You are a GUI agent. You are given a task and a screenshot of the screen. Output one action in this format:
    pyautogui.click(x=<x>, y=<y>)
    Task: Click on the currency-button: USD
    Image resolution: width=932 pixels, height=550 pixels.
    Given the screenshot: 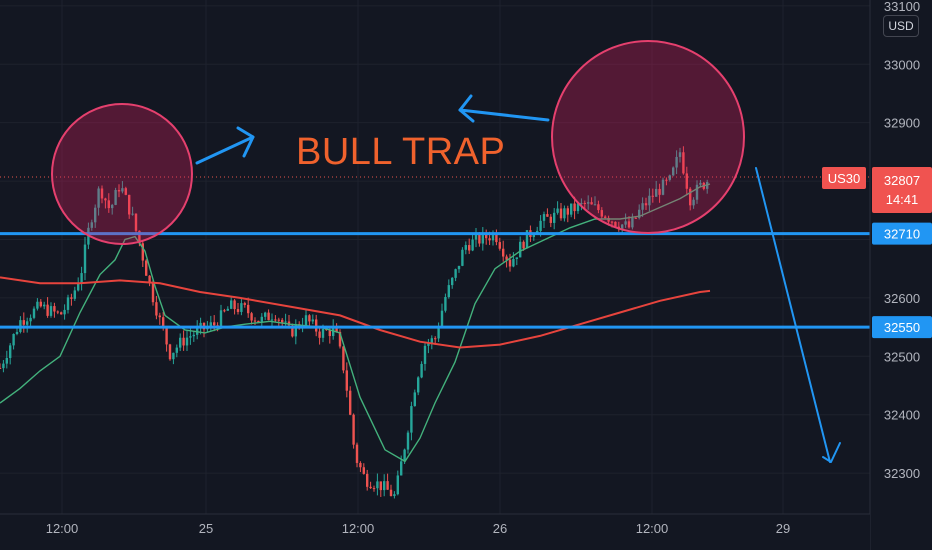 What is the action you would take?
    pyautogui.click(x=901, y=26)
    